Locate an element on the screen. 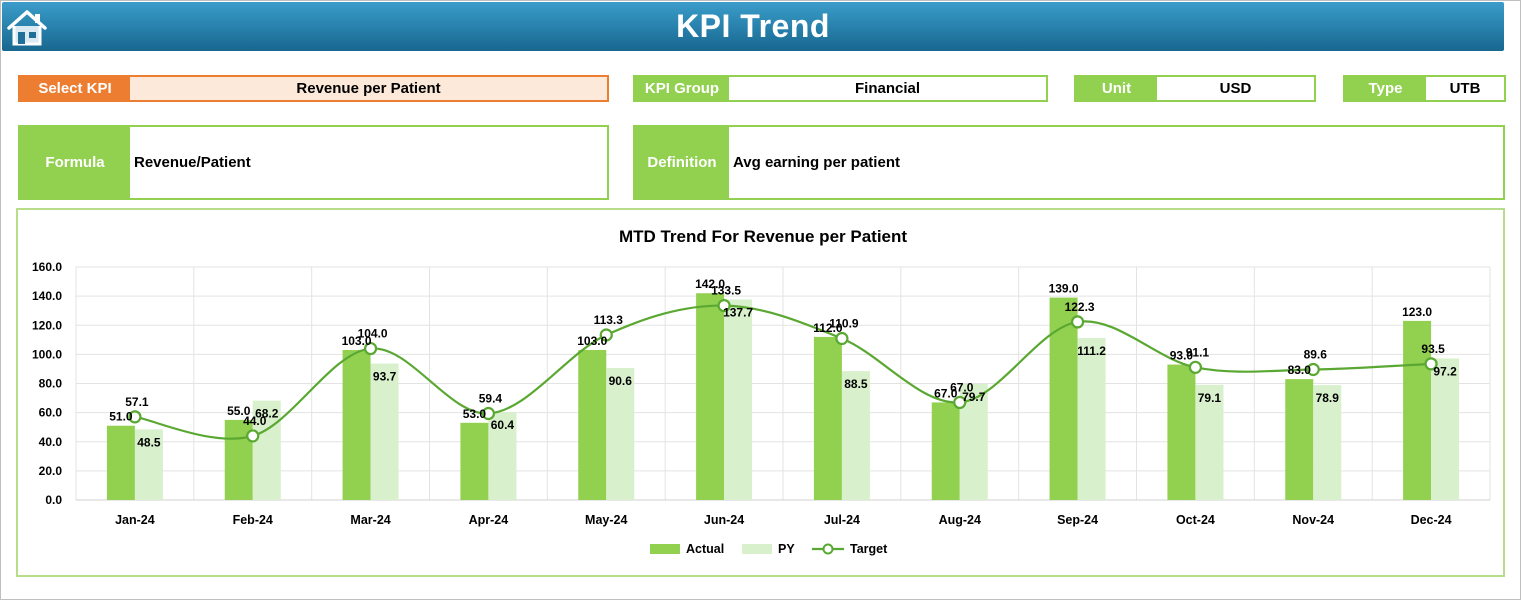  legend-label-target: Target is located at coordinates (869, 549).